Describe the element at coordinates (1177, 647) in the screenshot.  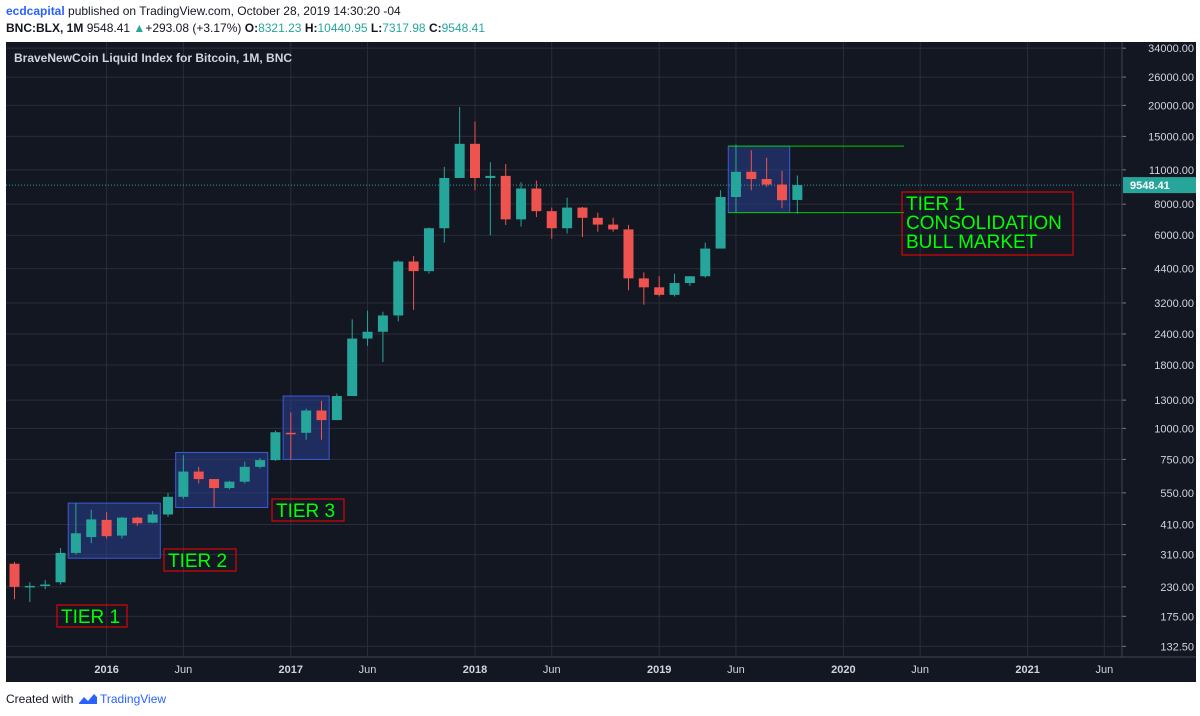
I see `price-tick-label: 132.50` at that location.